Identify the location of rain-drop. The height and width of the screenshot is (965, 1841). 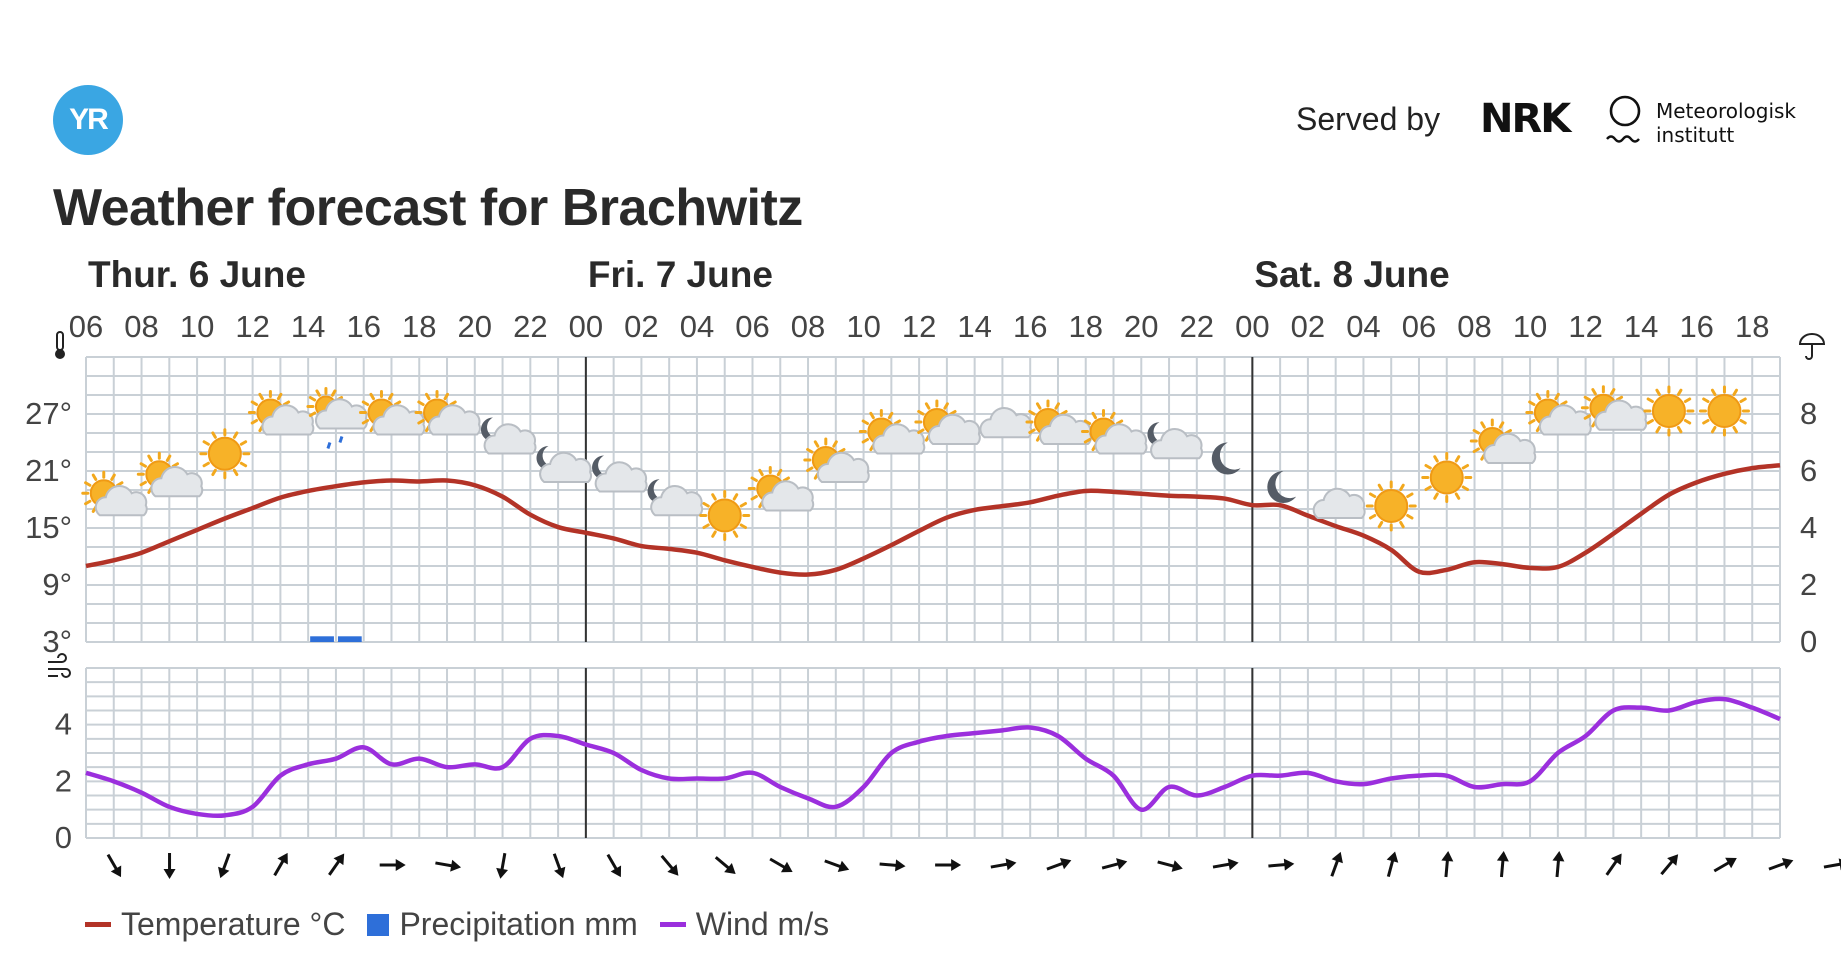
(329, 445).